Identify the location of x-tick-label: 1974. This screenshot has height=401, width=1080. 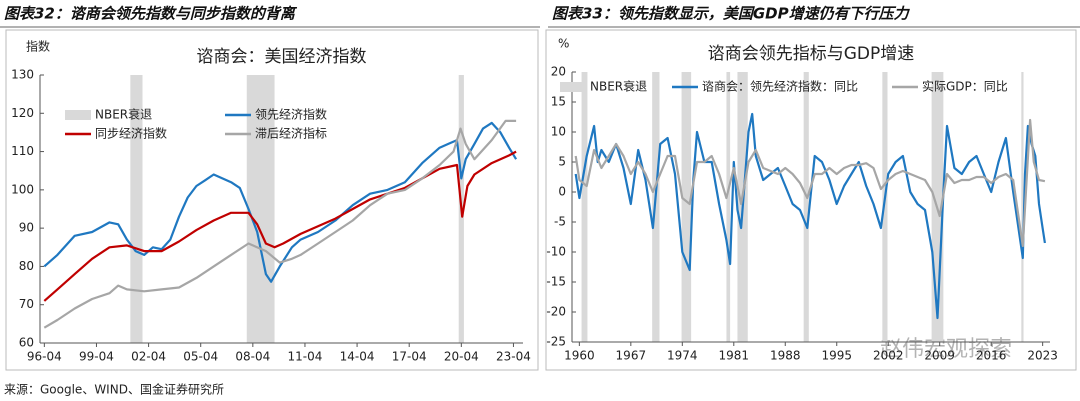
(682, 356).